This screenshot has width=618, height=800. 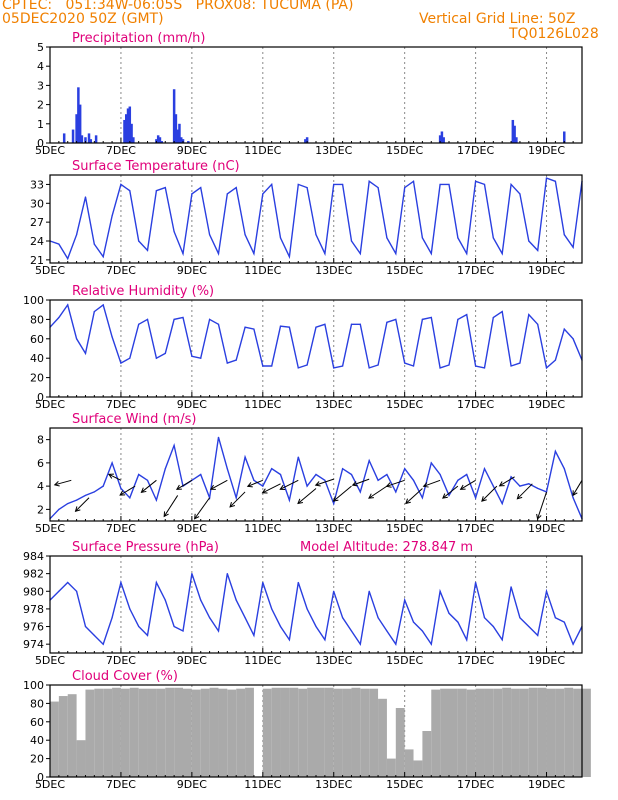 I want to click on y-tick-label: 21, so click(x=37, y=260).